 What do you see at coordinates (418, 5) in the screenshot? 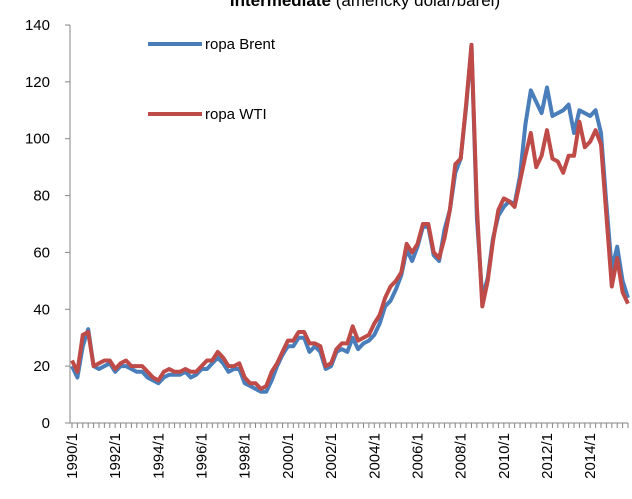
I see `title-normal: (americký dolar/barel)` at bounding box center [418, 5].